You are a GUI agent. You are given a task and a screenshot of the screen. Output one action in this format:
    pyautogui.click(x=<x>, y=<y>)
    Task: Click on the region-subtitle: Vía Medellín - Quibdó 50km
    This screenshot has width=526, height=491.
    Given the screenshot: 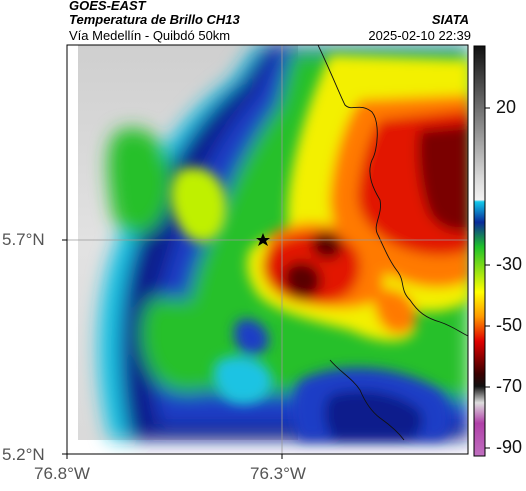 What is the action you would take?
    pyautogui.click(x=150, y=35)
    